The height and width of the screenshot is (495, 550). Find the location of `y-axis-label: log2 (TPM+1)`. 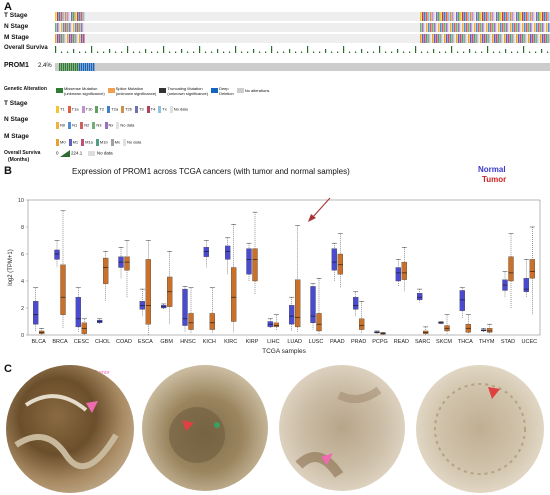

y-axis-label: log2 (TPM+1) is located at coordinates (11, 267).